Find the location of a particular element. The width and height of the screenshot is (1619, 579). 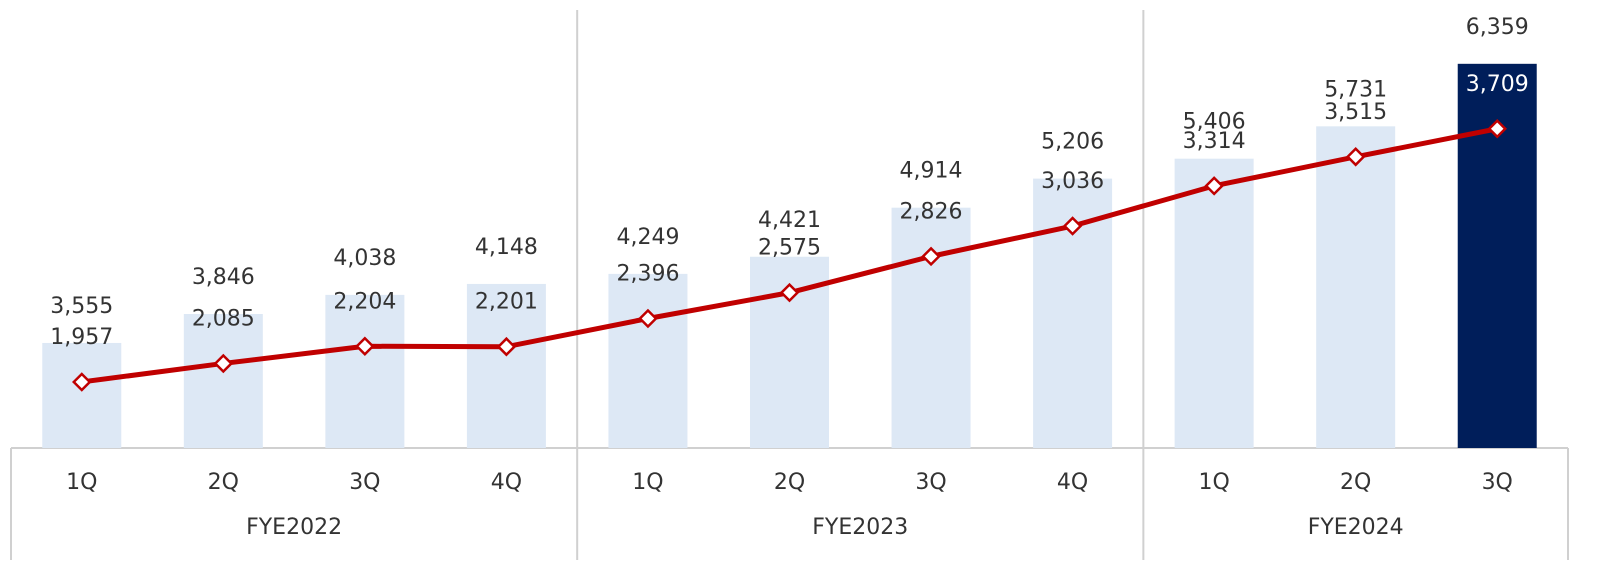

line-value-label: 2,201 is located at coordinates (506, 302).